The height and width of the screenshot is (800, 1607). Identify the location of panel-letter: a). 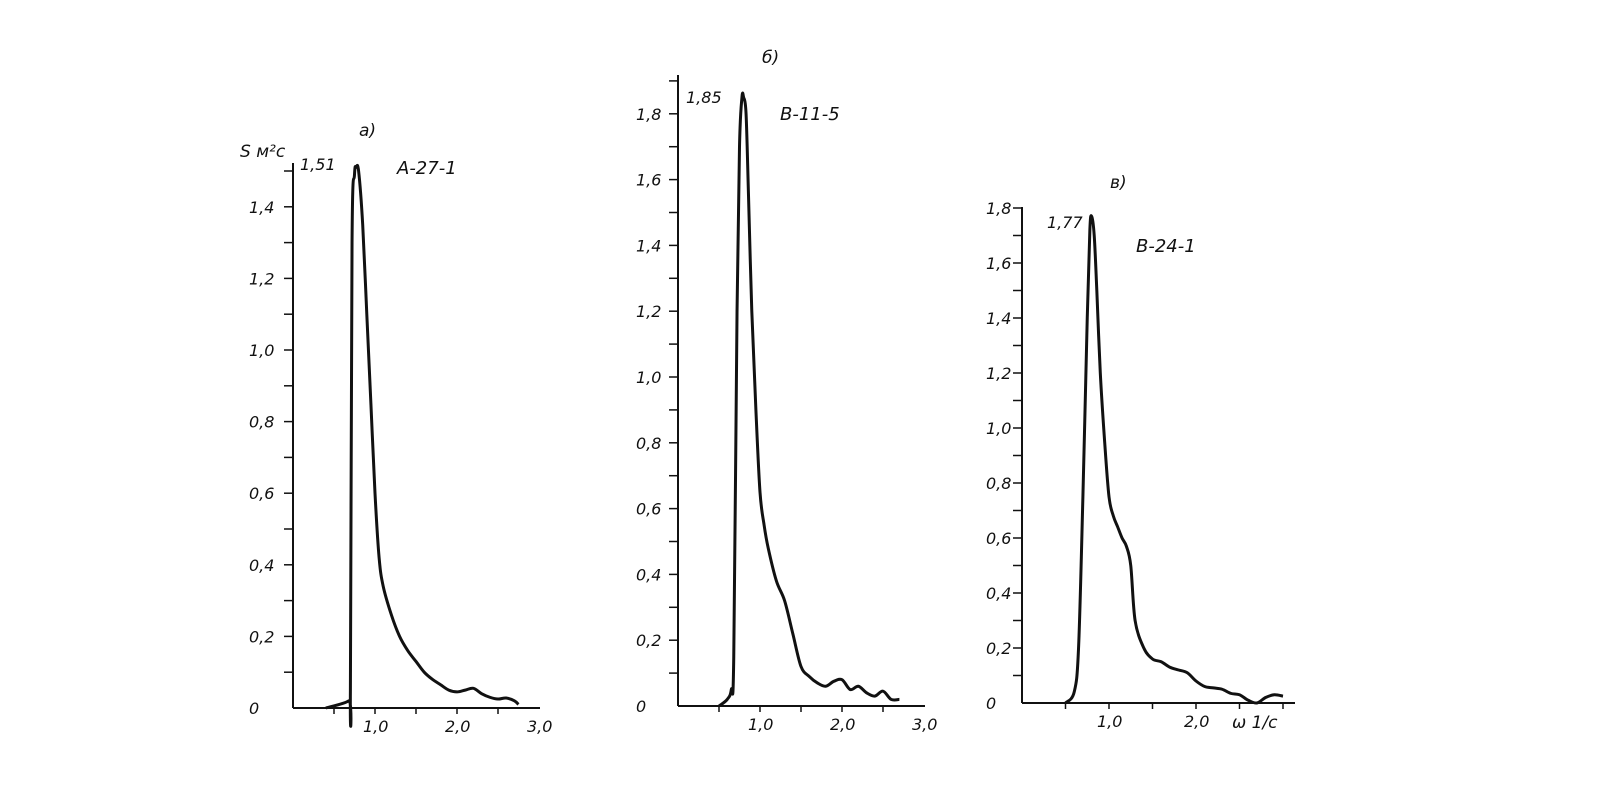
(367, 131).